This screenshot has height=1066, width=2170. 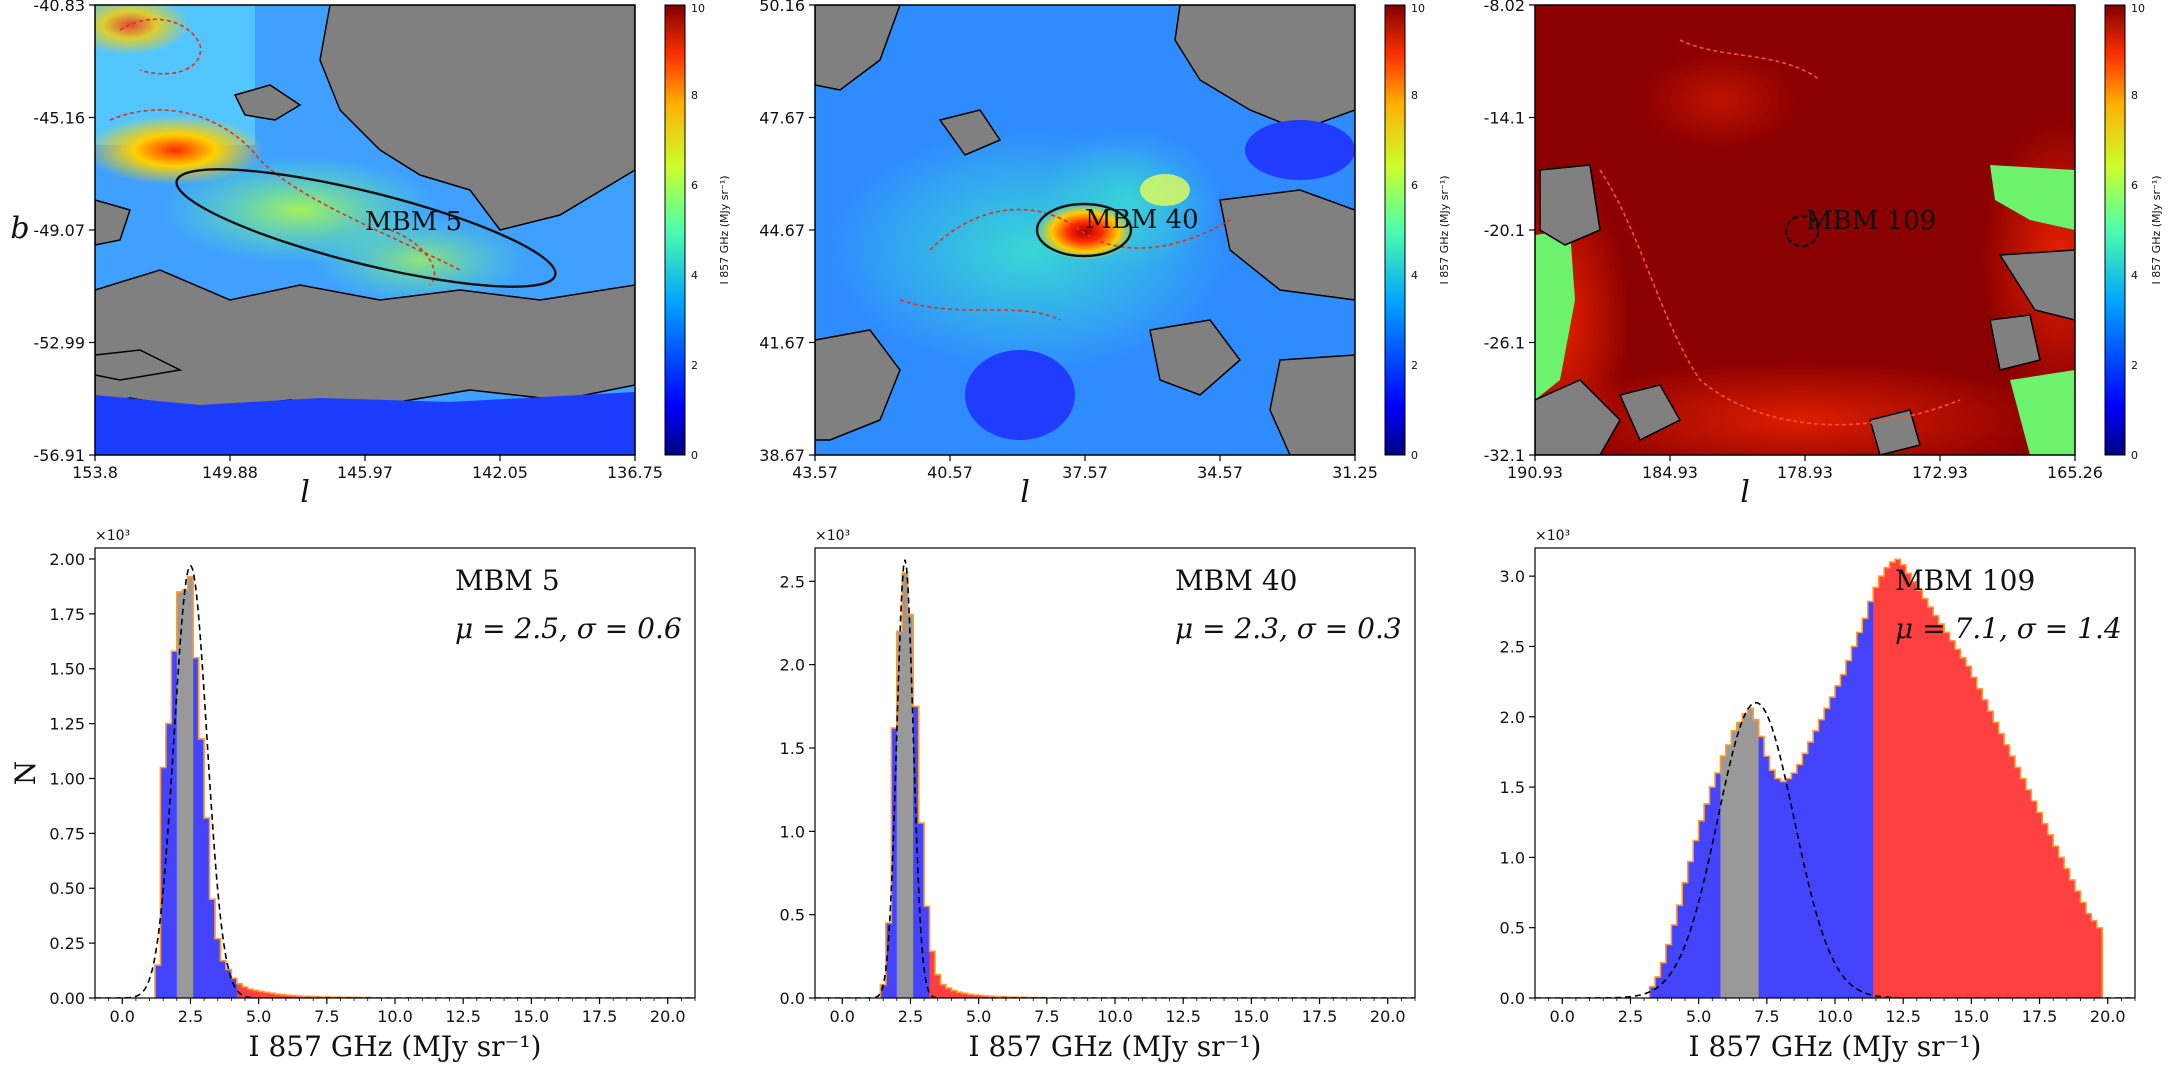 What do you see at coordinates (59, 343) in the screenshot?
I see `map-y-tick-label: -52.99` at bounding box center [59, 343].